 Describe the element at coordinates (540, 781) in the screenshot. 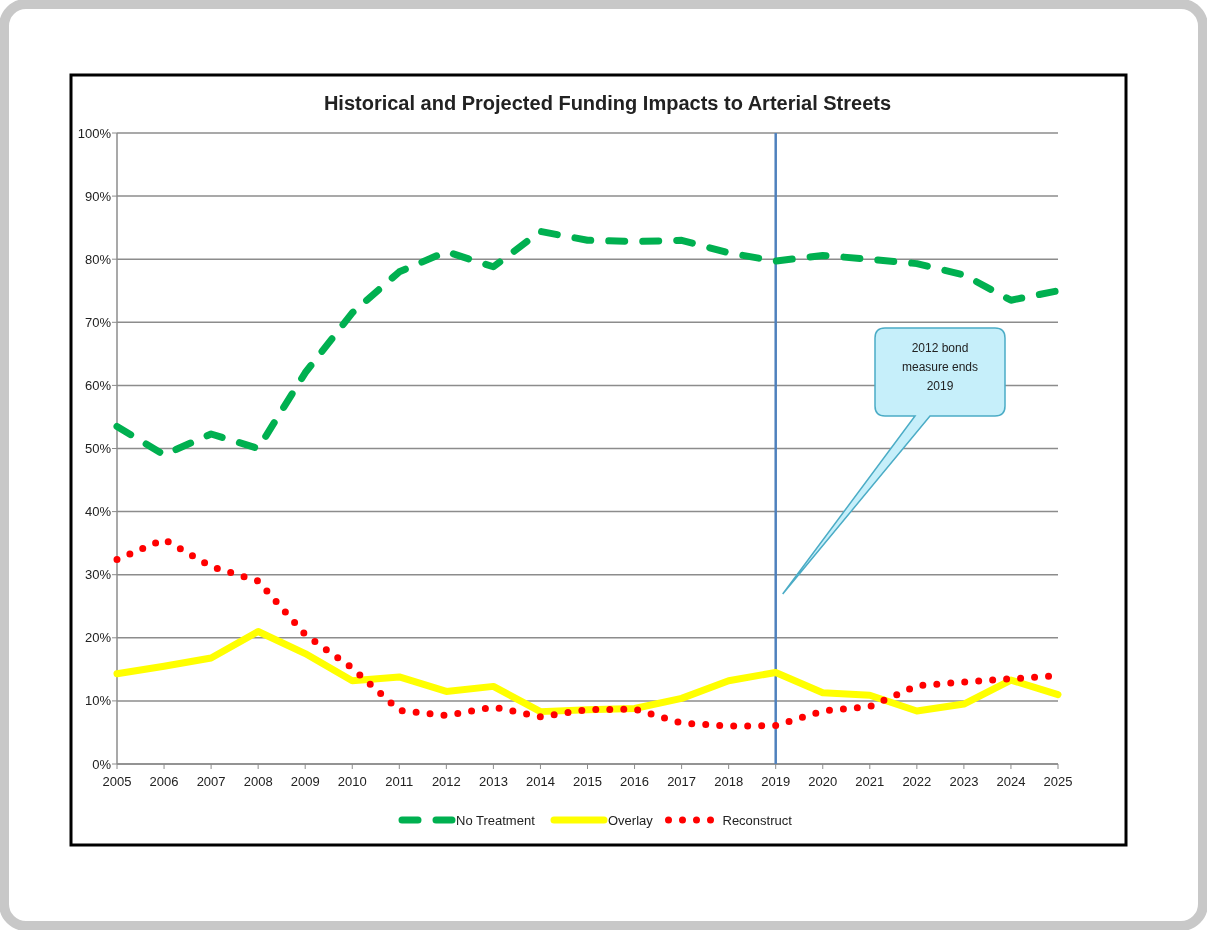

I see `x-tick-label: 2014` at that location.